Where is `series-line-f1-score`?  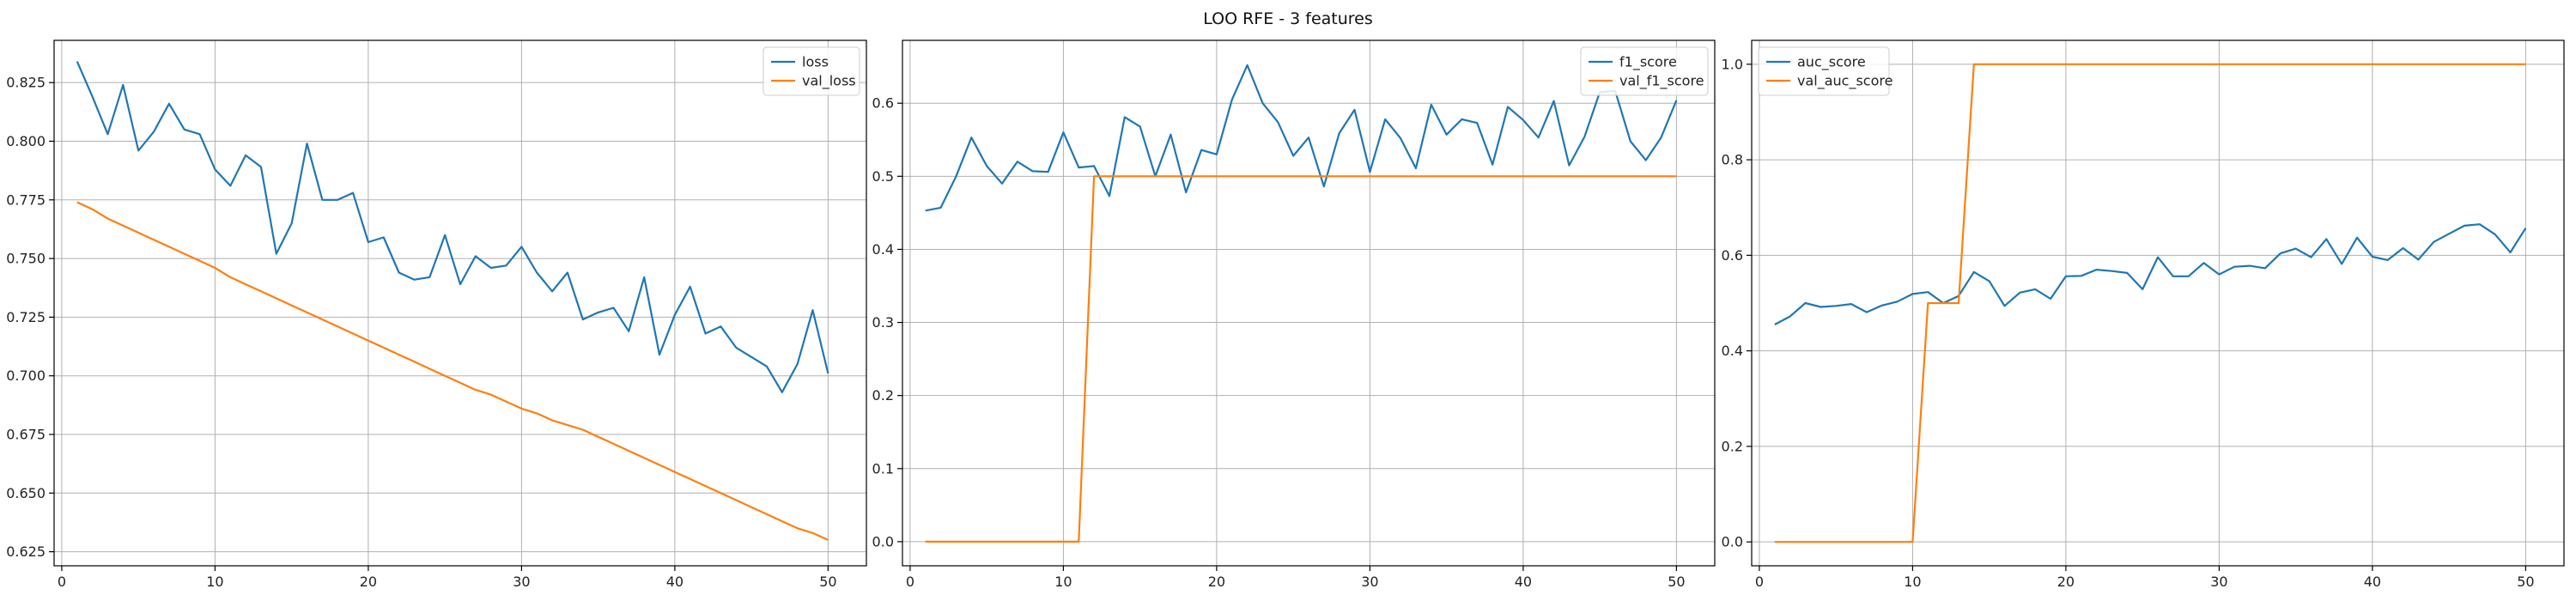 series-line-f1-score is located at coordinates (1301, 138).